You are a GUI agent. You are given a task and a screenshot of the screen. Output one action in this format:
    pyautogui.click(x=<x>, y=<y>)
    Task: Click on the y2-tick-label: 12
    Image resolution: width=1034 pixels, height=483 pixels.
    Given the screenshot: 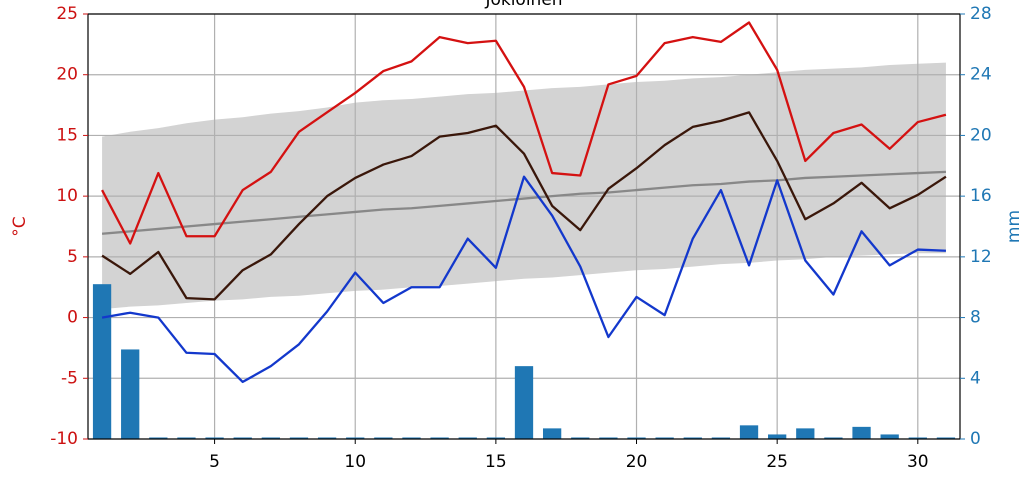 What is the action you would take?
    pyautogui.click(x=981, y=257)
    